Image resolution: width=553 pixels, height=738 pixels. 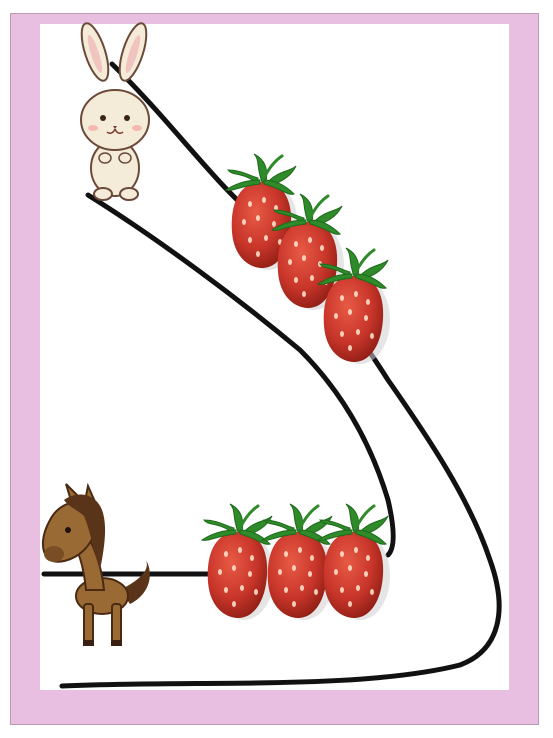 I want to click on lower-strawberries, so click(x=296, y=562).